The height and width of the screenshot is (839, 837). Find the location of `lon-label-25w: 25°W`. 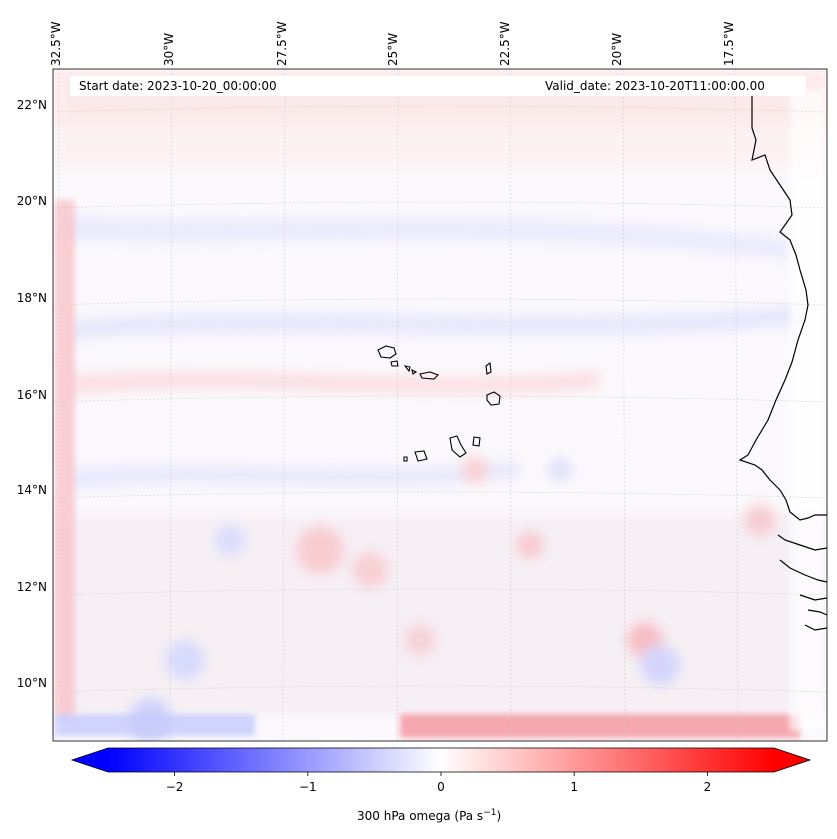

lon-label-25w: 25°W is located at coordinates (393, 49).